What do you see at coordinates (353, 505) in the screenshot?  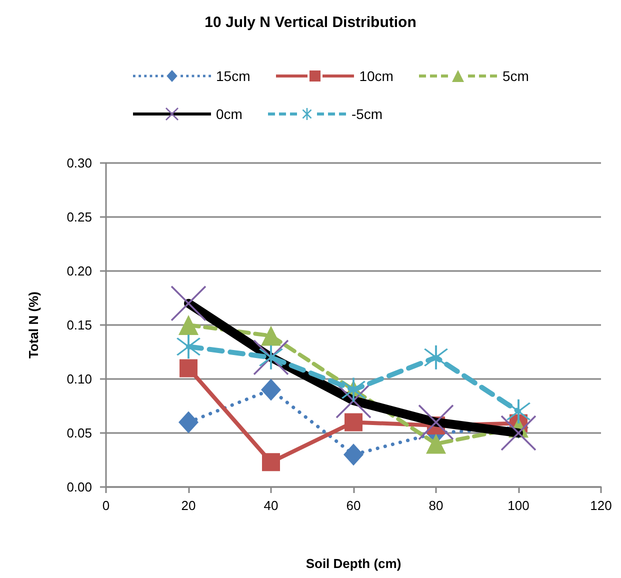 I see `x-tick-label: 60` at bounding box center [353, 505].